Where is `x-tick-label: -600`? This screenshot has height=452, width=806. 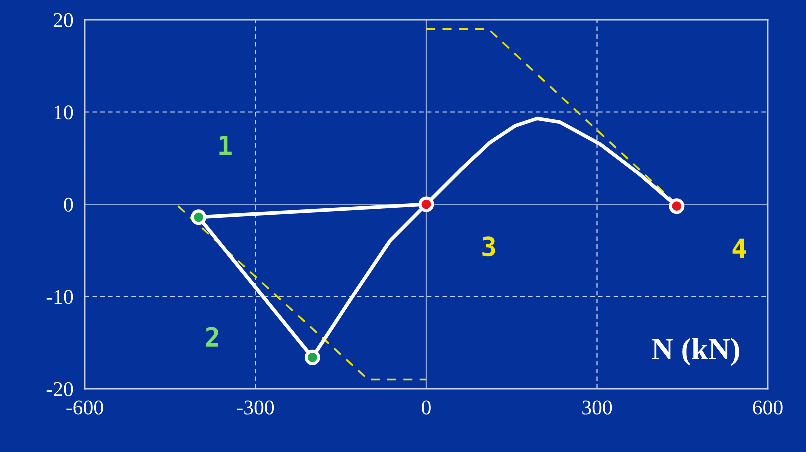
x-tick-label: -600 is located at coordinates (85, 407).